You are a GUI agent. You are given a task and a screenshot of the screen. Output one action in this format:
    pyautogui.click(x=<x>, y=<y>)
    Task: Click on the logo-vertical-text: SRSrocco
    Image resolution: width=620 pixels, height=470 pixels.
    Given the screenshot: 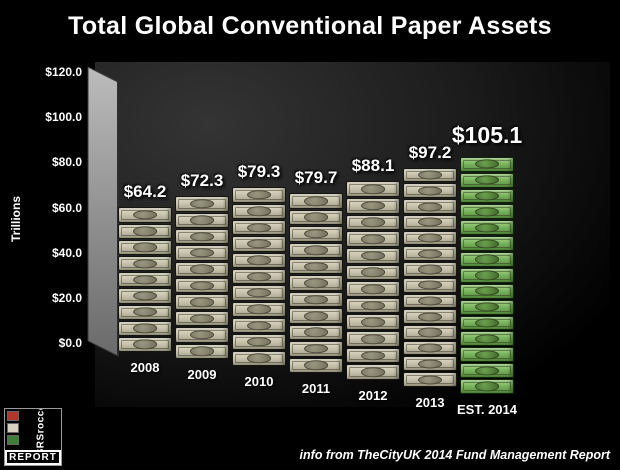 What is the action you would take?
    pyautogui.click(x=41, y=429)
    